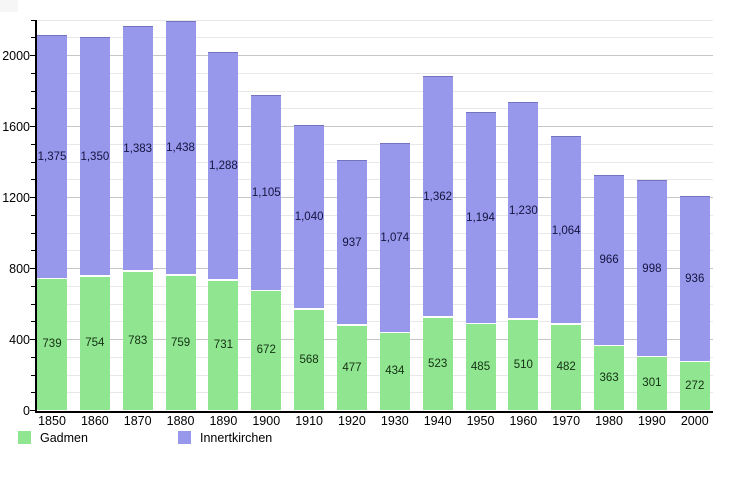 This screenshot has height=500, width=745. I want to click on value-label-innertkirchen: 966, so click(609, 260).